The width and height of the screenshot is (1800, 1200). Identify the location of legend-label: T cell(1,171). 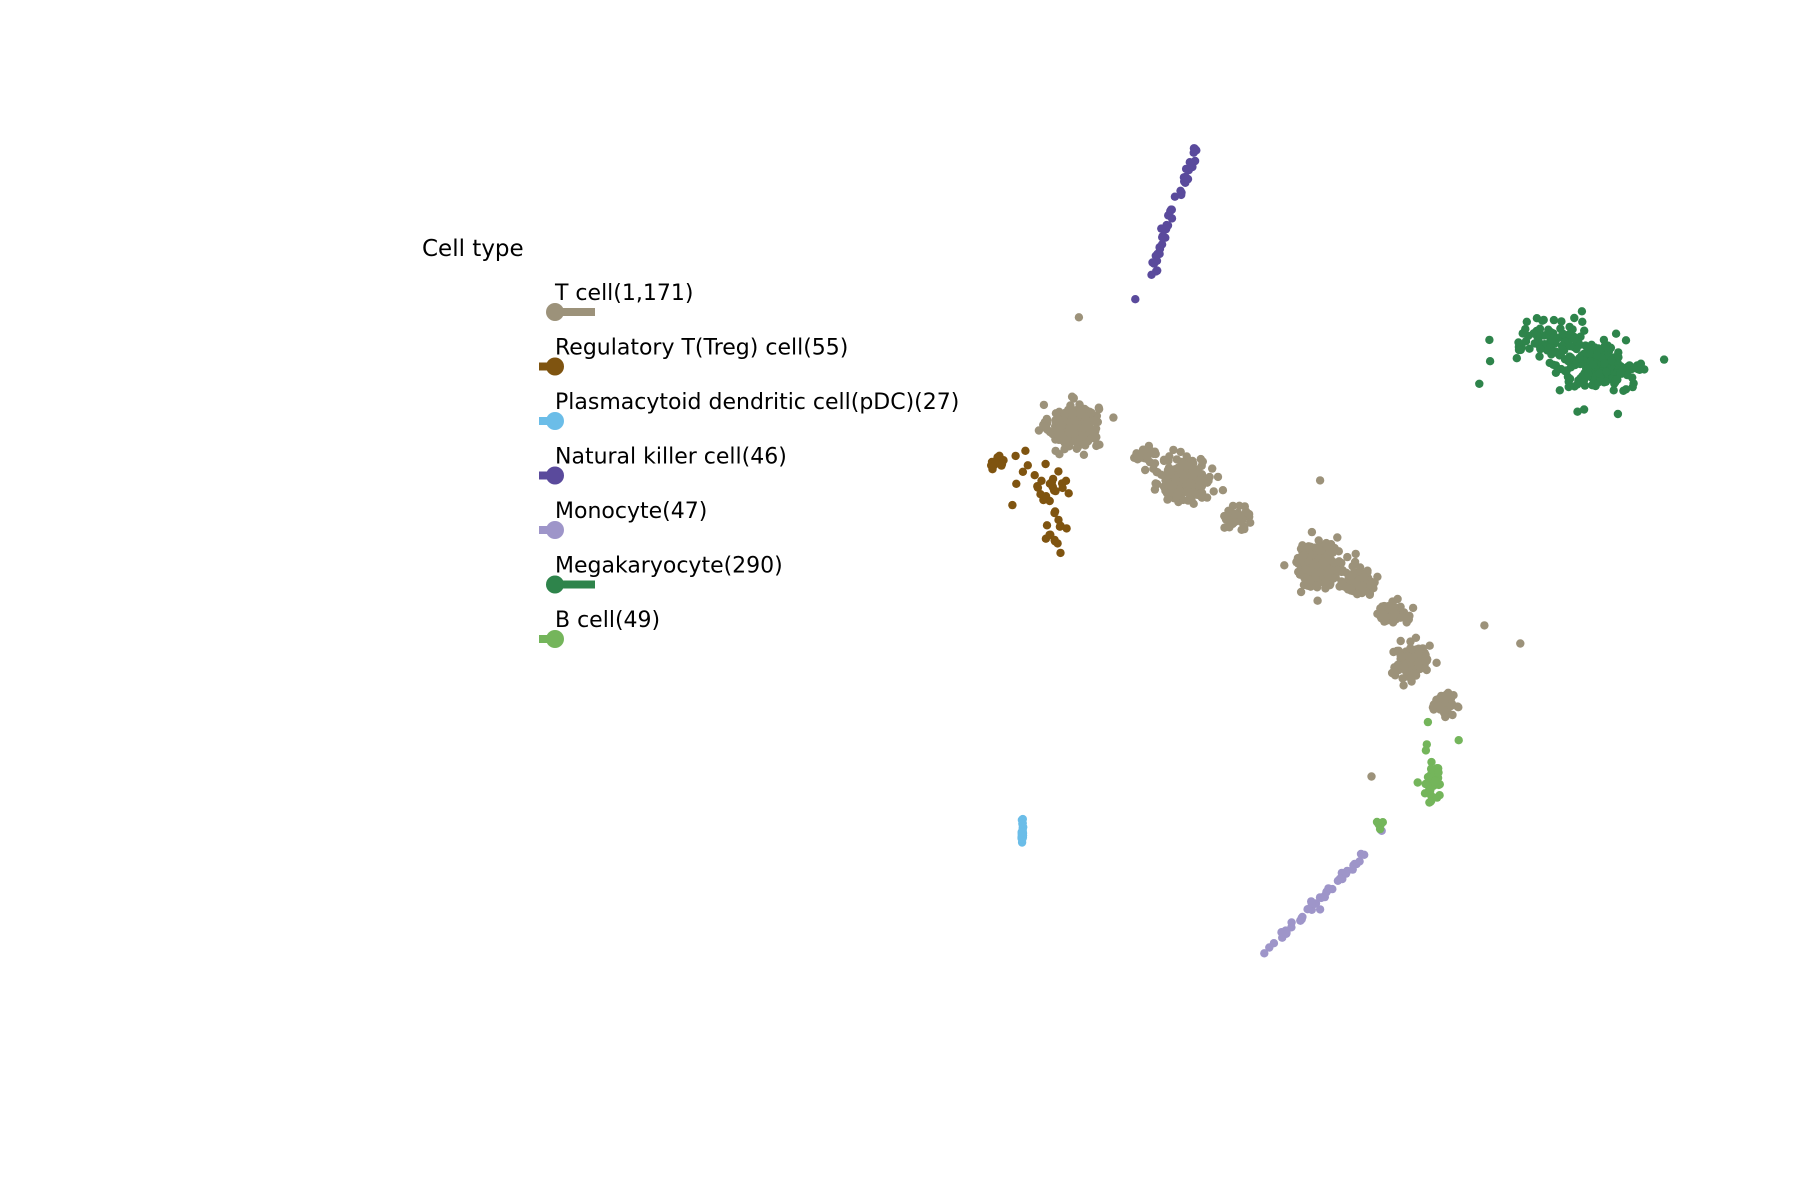
(623, 293).